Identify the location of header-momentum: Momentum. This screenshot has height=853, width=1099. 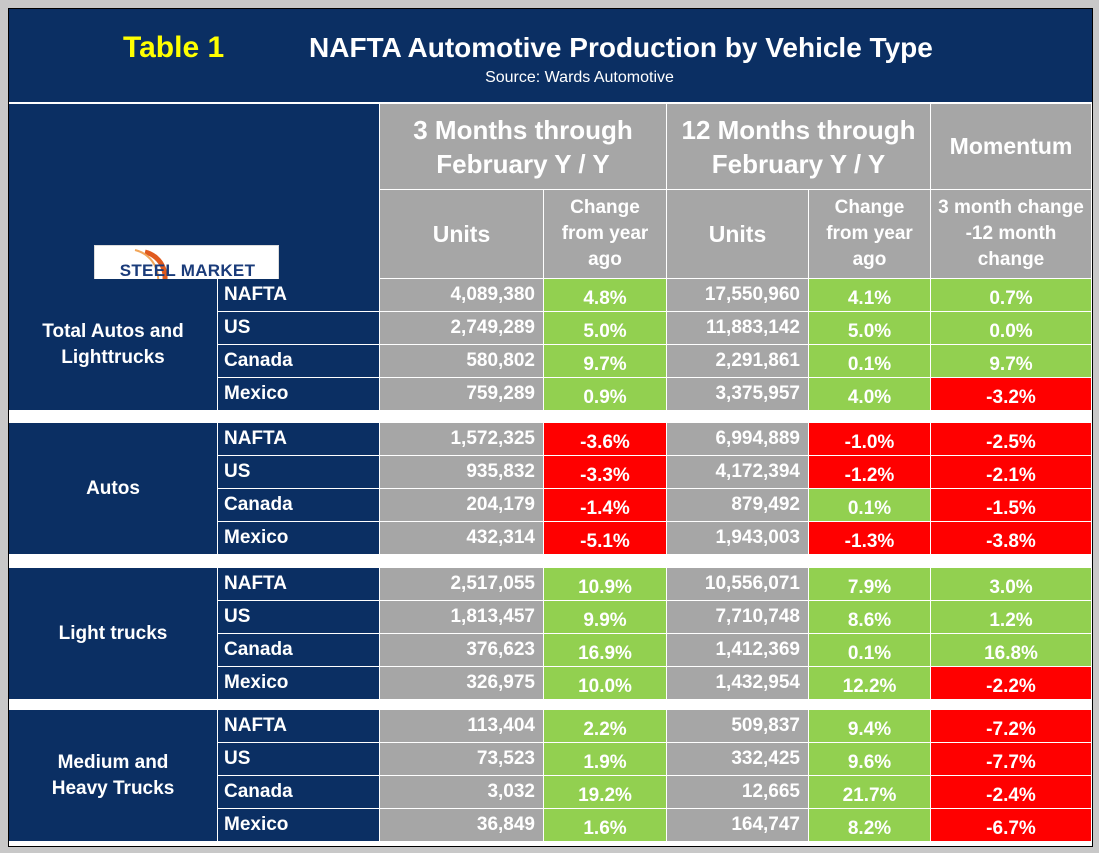
(1011, 147).